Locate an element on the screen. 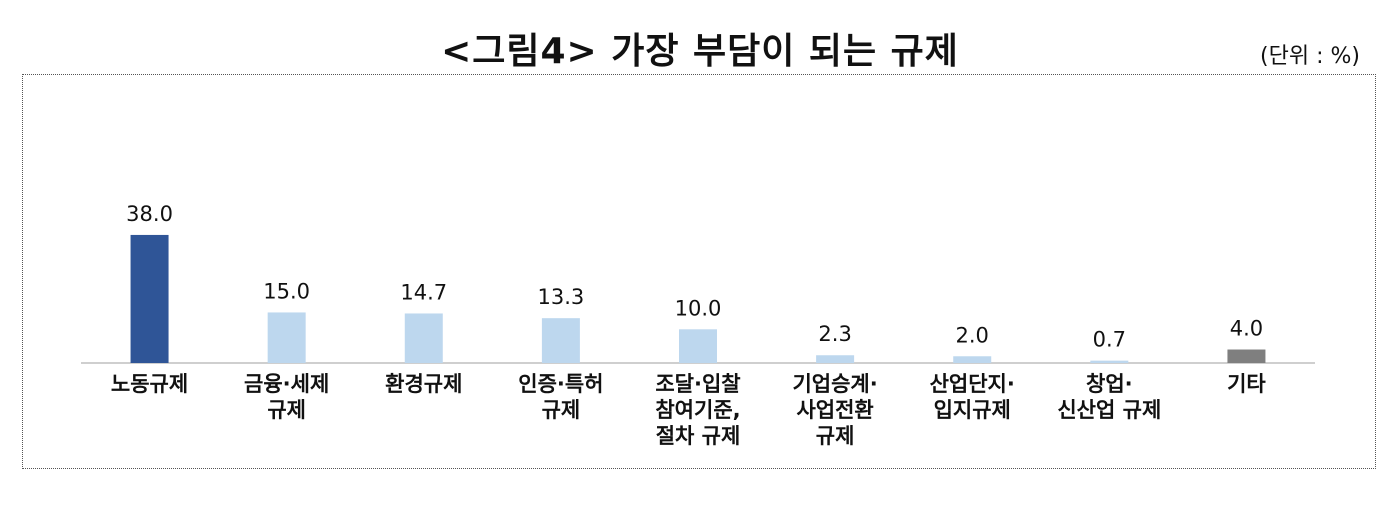  value-label-3: 13.3 is located at coordinates (561, 297).